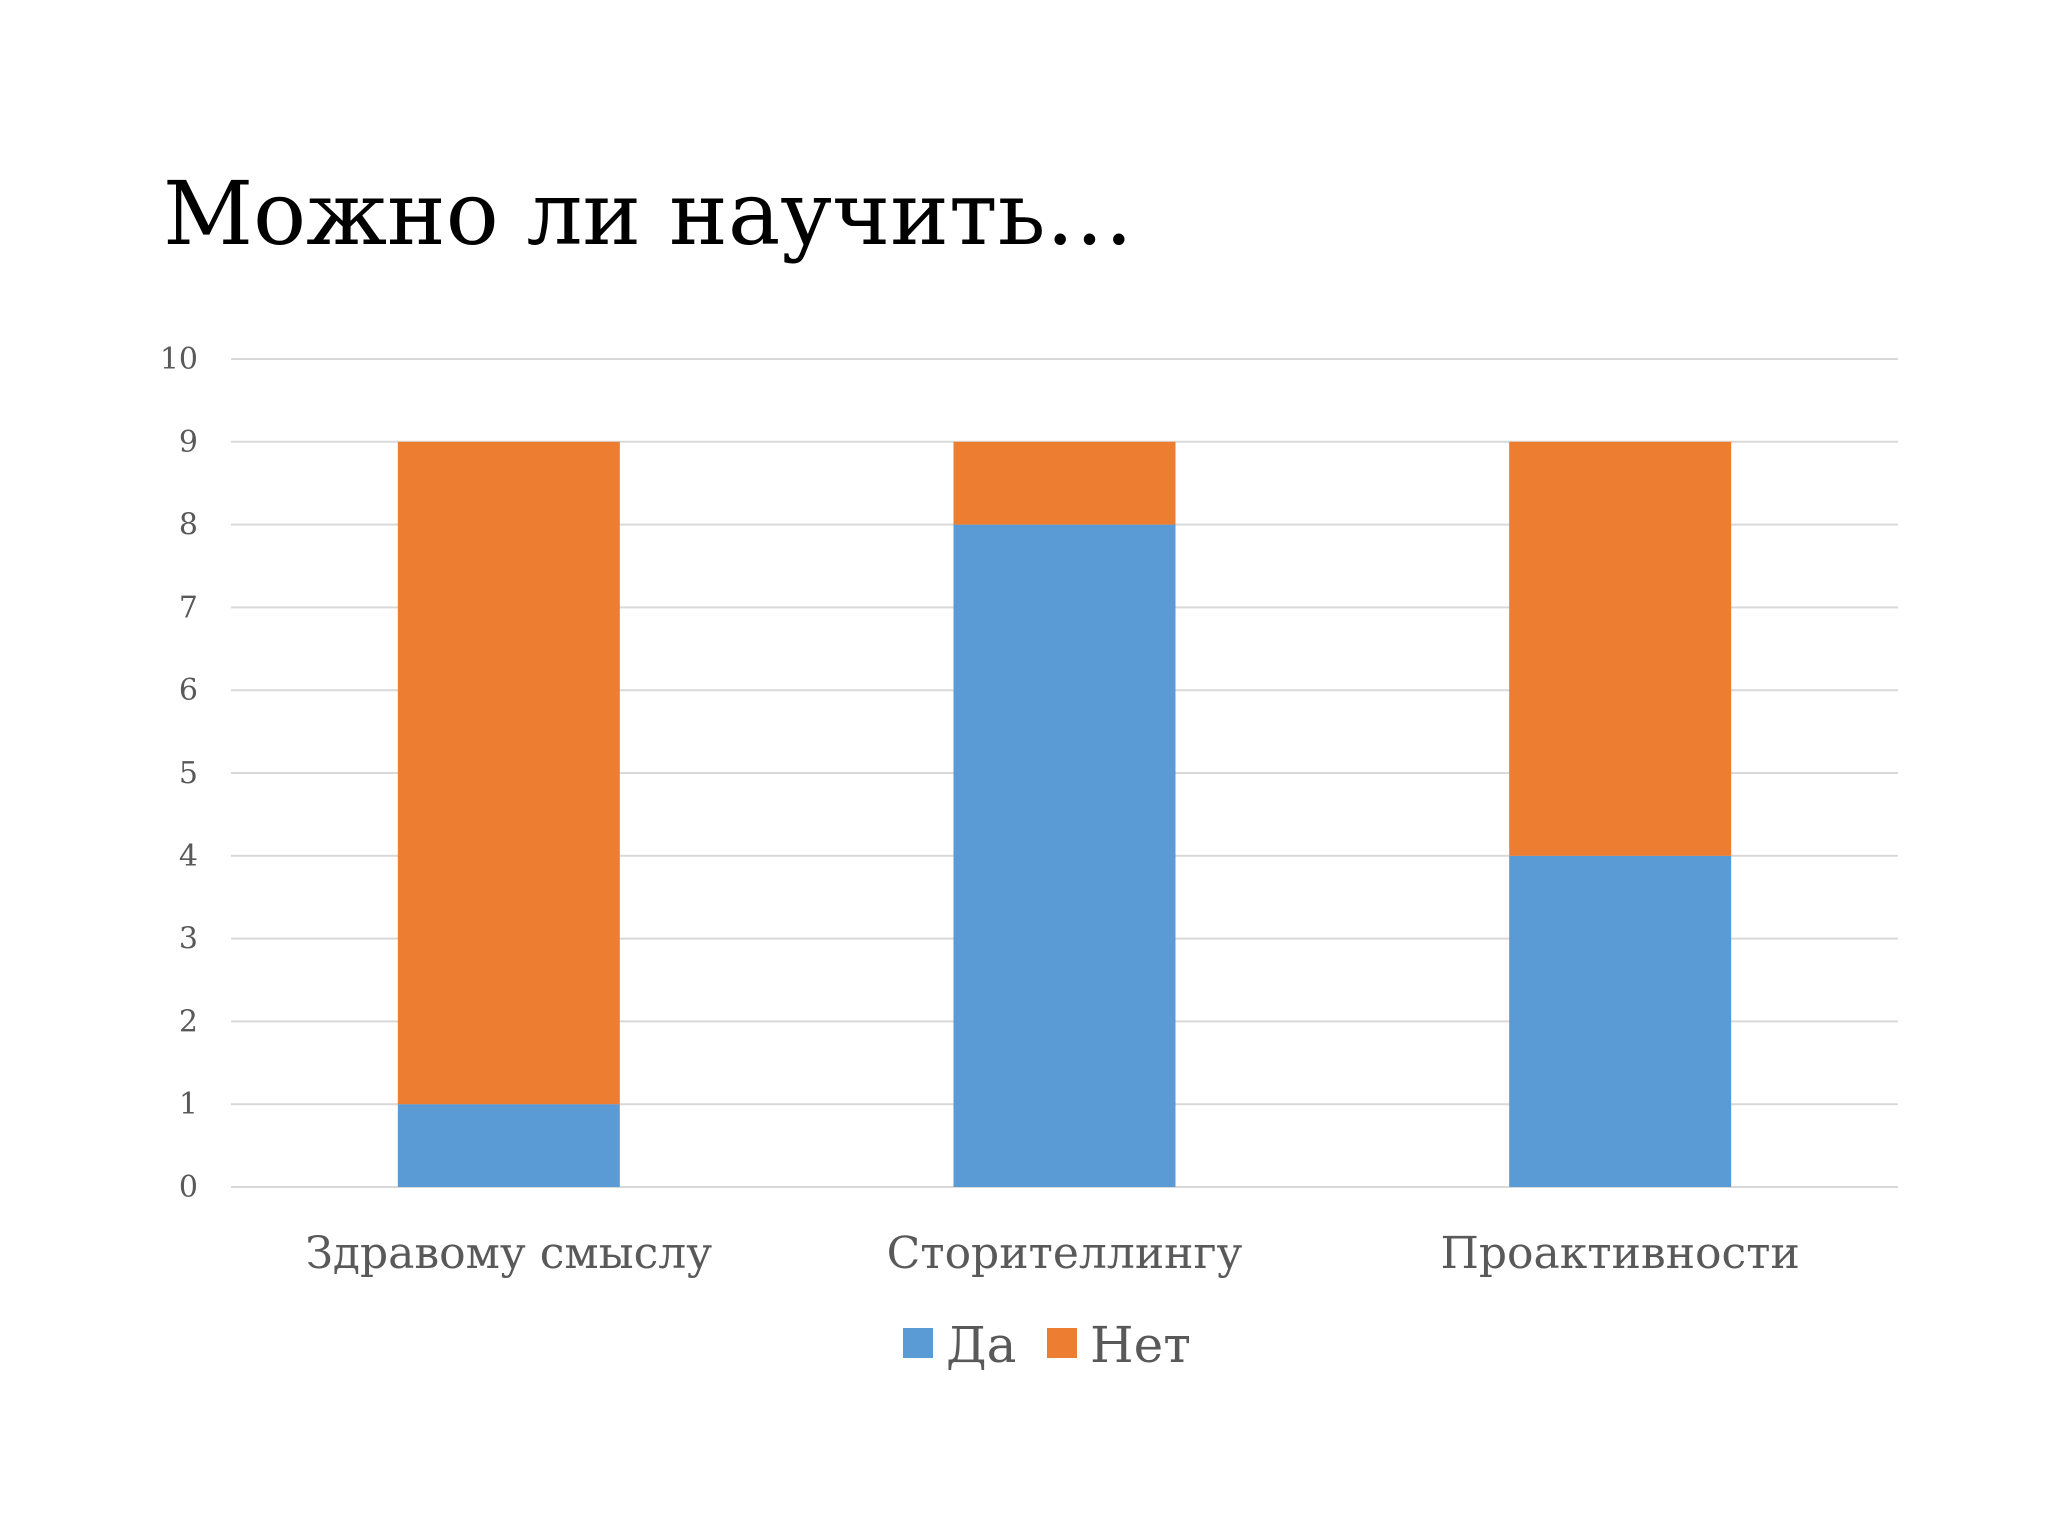 Image resolution: width=2048 pixels, height=1536 pixels. I want to click on category-label: Здравому смыслу, so click(509, 1253).